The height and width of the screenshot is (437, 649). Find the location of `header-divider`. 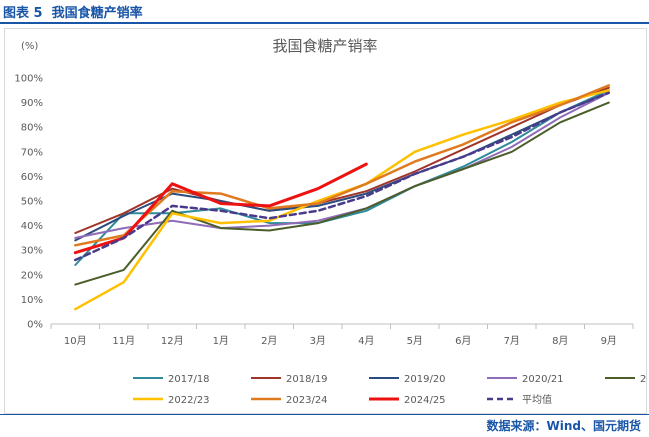

header-divider is located at coordinates (324, 23).